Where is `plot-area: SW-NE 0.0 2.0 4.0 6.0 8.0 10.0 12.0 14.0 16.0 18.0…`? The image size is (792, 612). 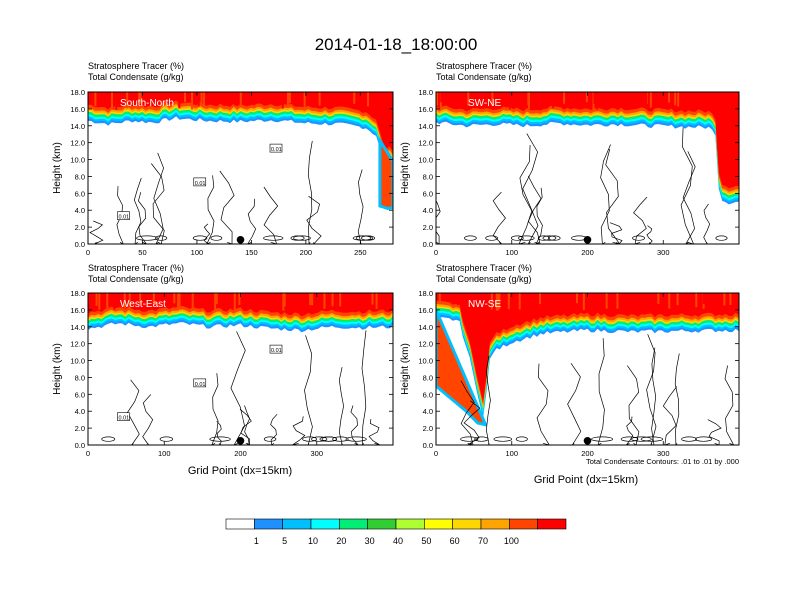
plot-area: SW-NE 0.0 2.0 4.0 6.0 8.0 10.0 12.0 14.0 16.0 18.0… is located at coordinates (579, 172).